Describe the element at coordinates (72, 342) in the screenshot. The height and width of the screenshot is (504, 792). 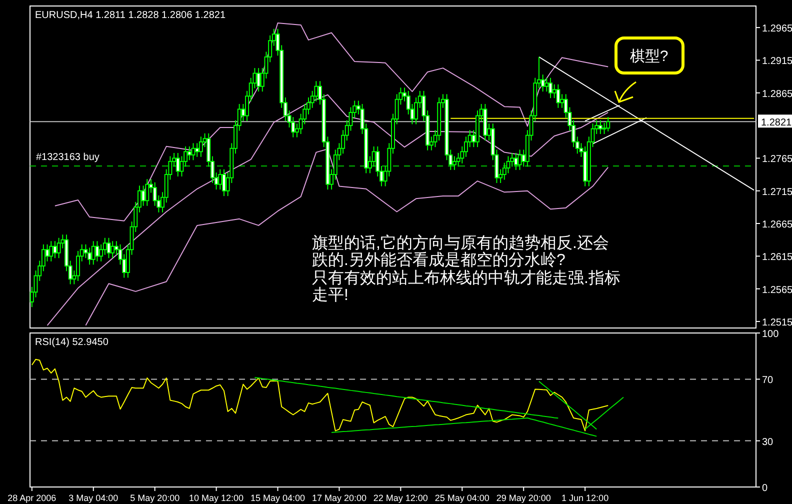
I see `chart-title: RSI(14) 52.9450` at that location.